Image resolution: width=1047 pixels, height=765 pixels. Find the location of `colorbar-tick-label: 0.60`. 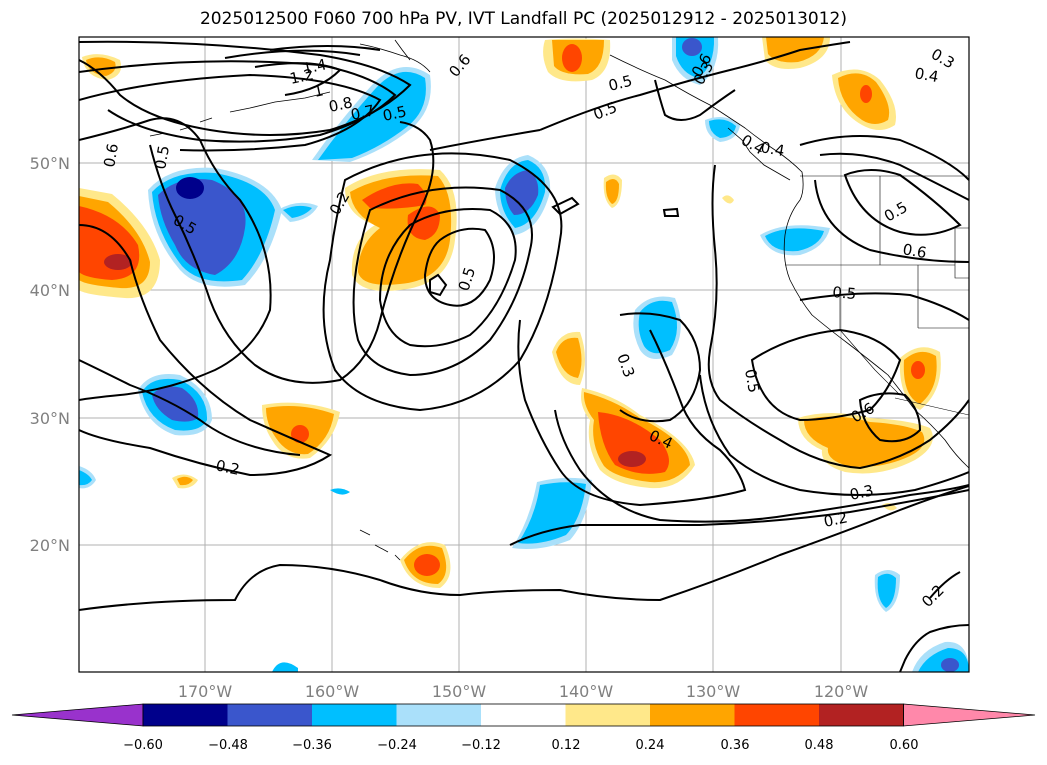

colorbar-tick-label: 0.60 is located at coordinates (904, 745).